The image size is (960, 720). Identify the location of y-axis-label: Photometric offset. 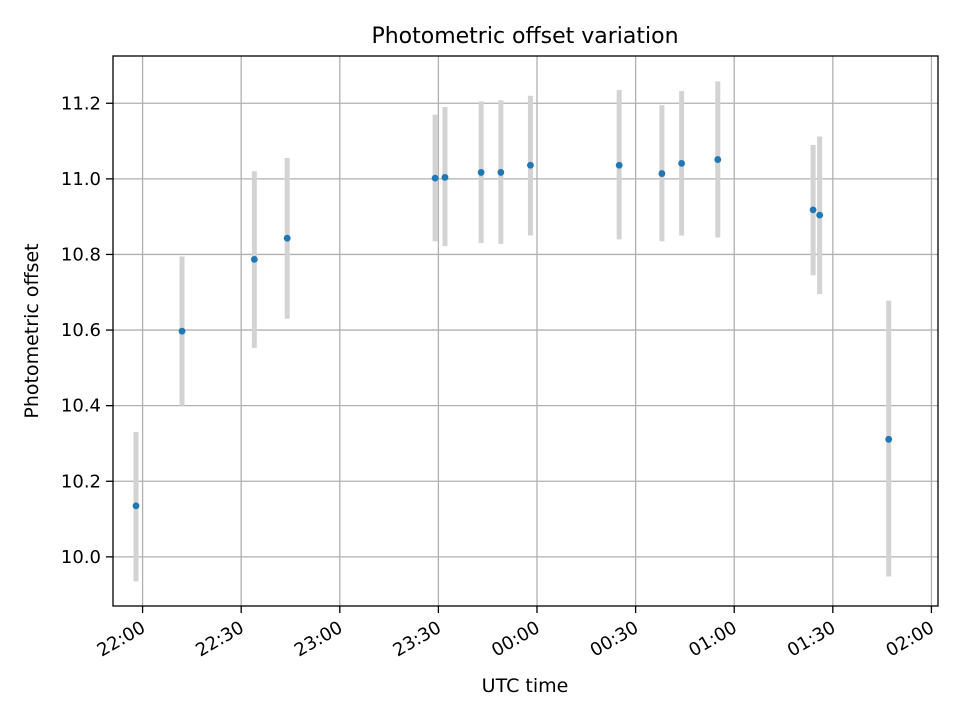
(32, 330).